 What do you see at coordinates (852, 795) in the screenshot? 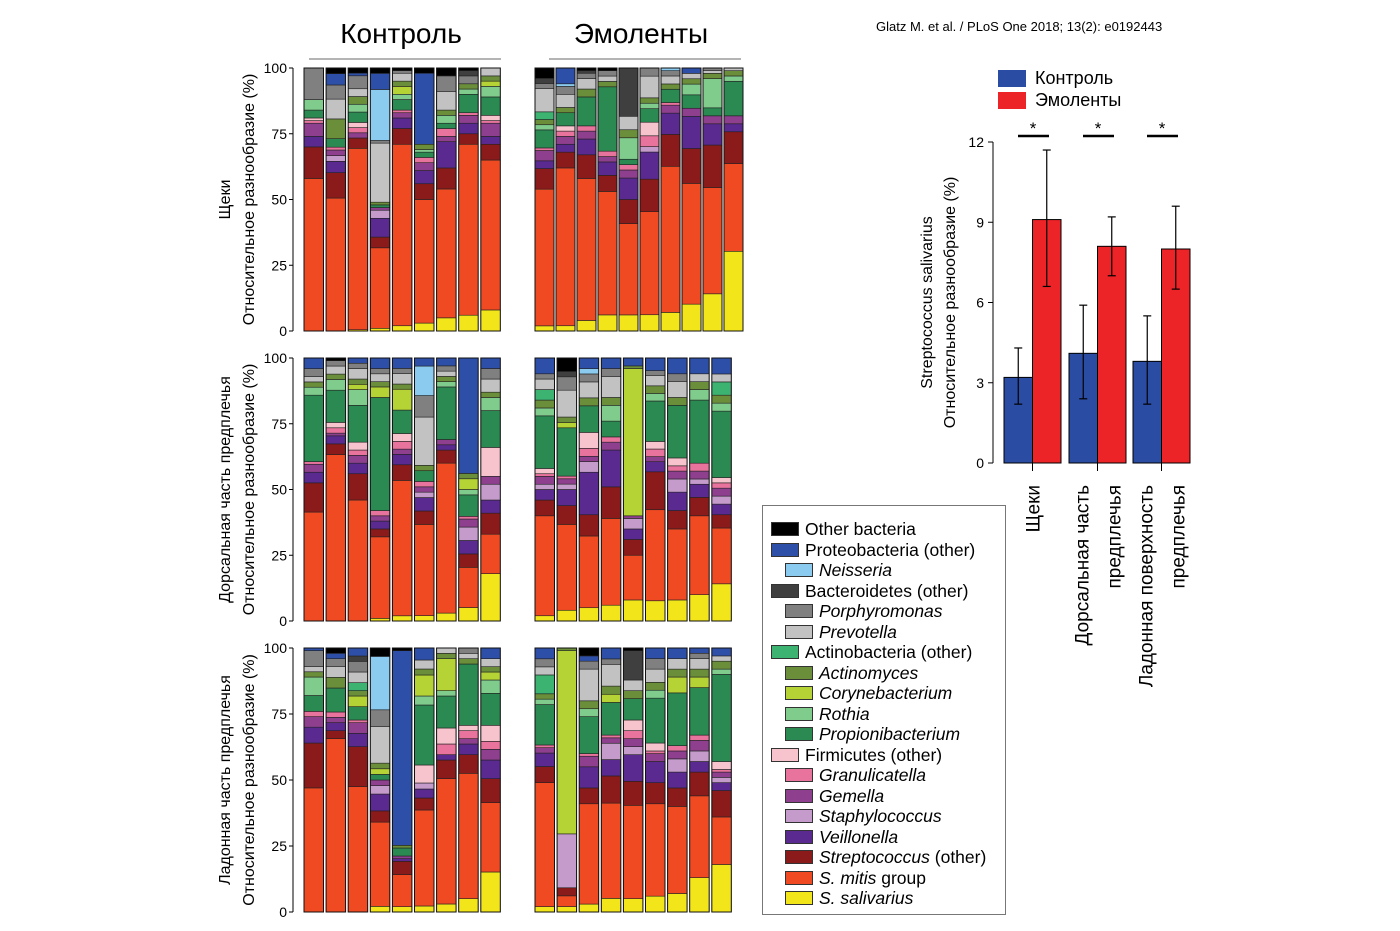
I see `legend-label: Gemella` at bounding box center [852, 795].